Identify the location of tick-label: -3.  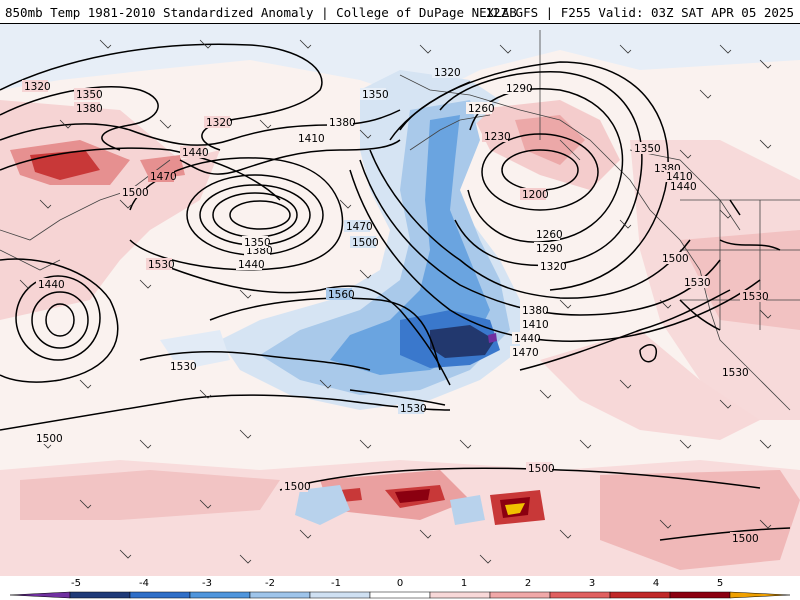
(207, 583).